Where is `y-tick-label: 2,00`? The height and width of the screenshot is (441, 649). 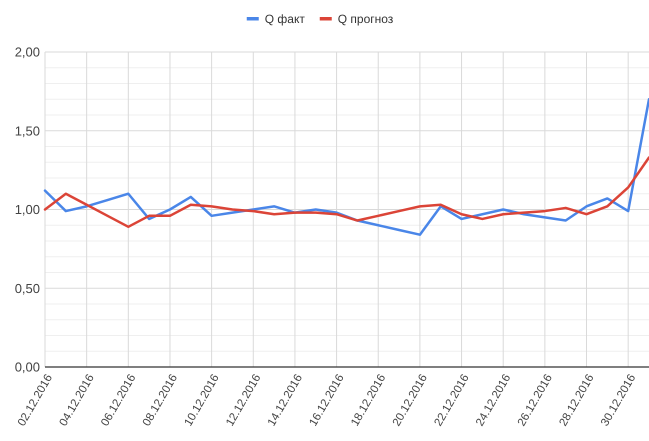 y-tick-label: 2,00 is located at coordinates (27, 52).